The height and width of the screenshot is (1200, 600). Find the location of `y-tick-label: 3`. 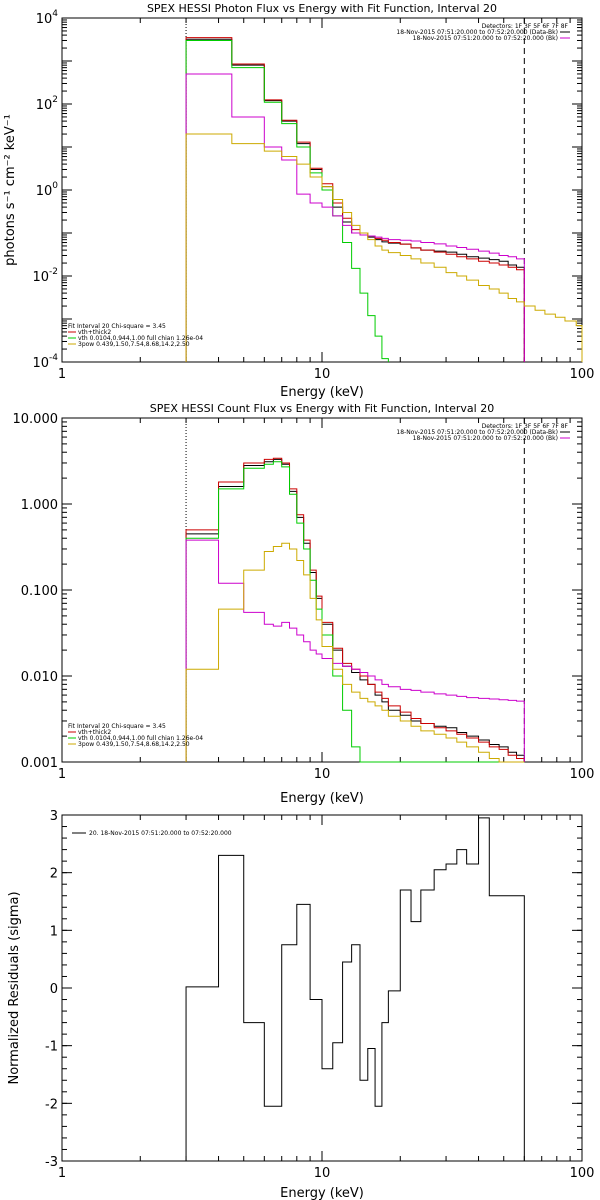

y-tick-label: 3 is located at coordinates (54, 816).